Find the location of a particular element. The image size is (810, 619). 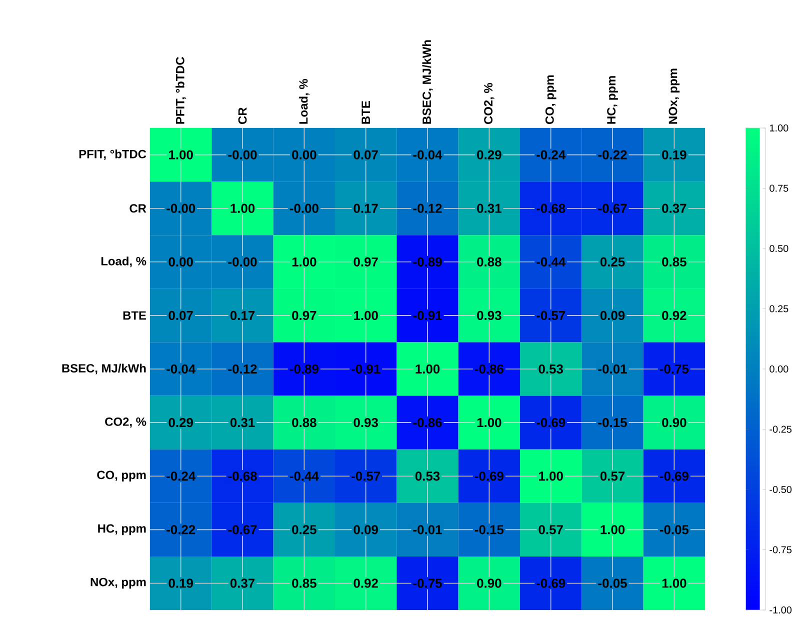

y-tick-label: BTE is located at coordinates (134, 315).